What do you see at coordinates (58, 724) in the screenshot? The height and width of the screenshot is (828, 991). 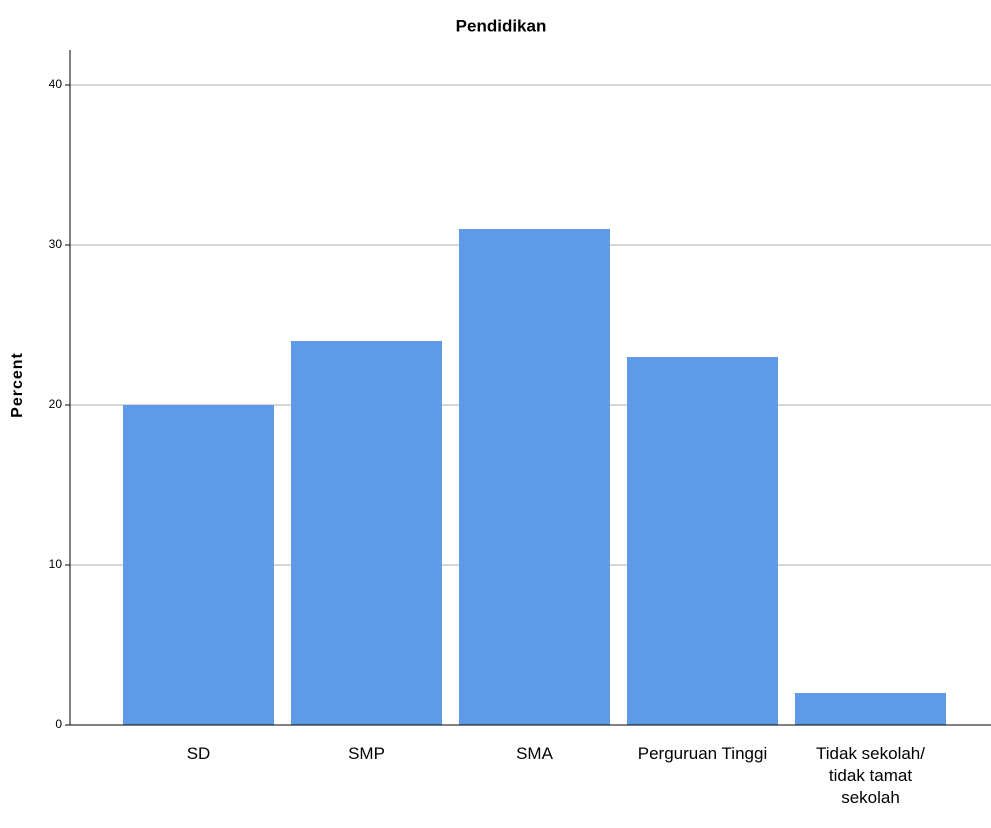 I see `y-tick-label: 0` at bounding box center [58, 724].